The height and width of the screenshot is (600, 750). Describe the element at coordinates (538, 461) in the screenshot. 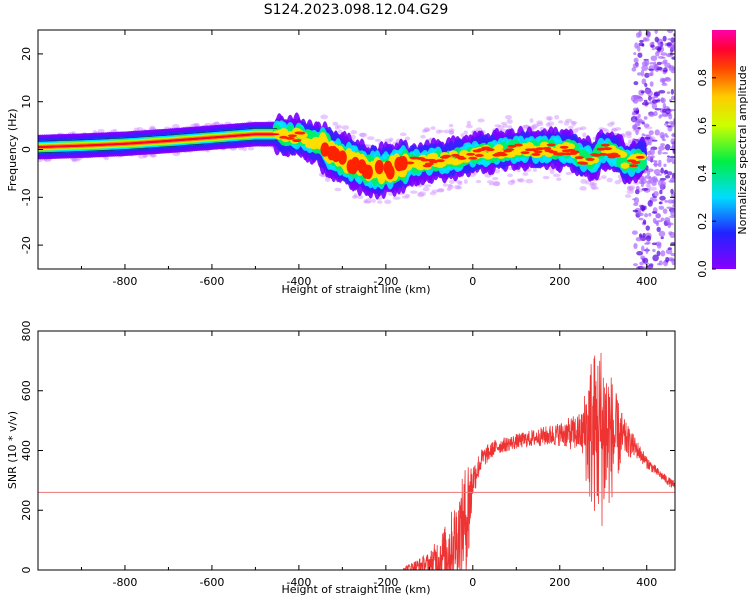

I see `snr-series-line` at that location.